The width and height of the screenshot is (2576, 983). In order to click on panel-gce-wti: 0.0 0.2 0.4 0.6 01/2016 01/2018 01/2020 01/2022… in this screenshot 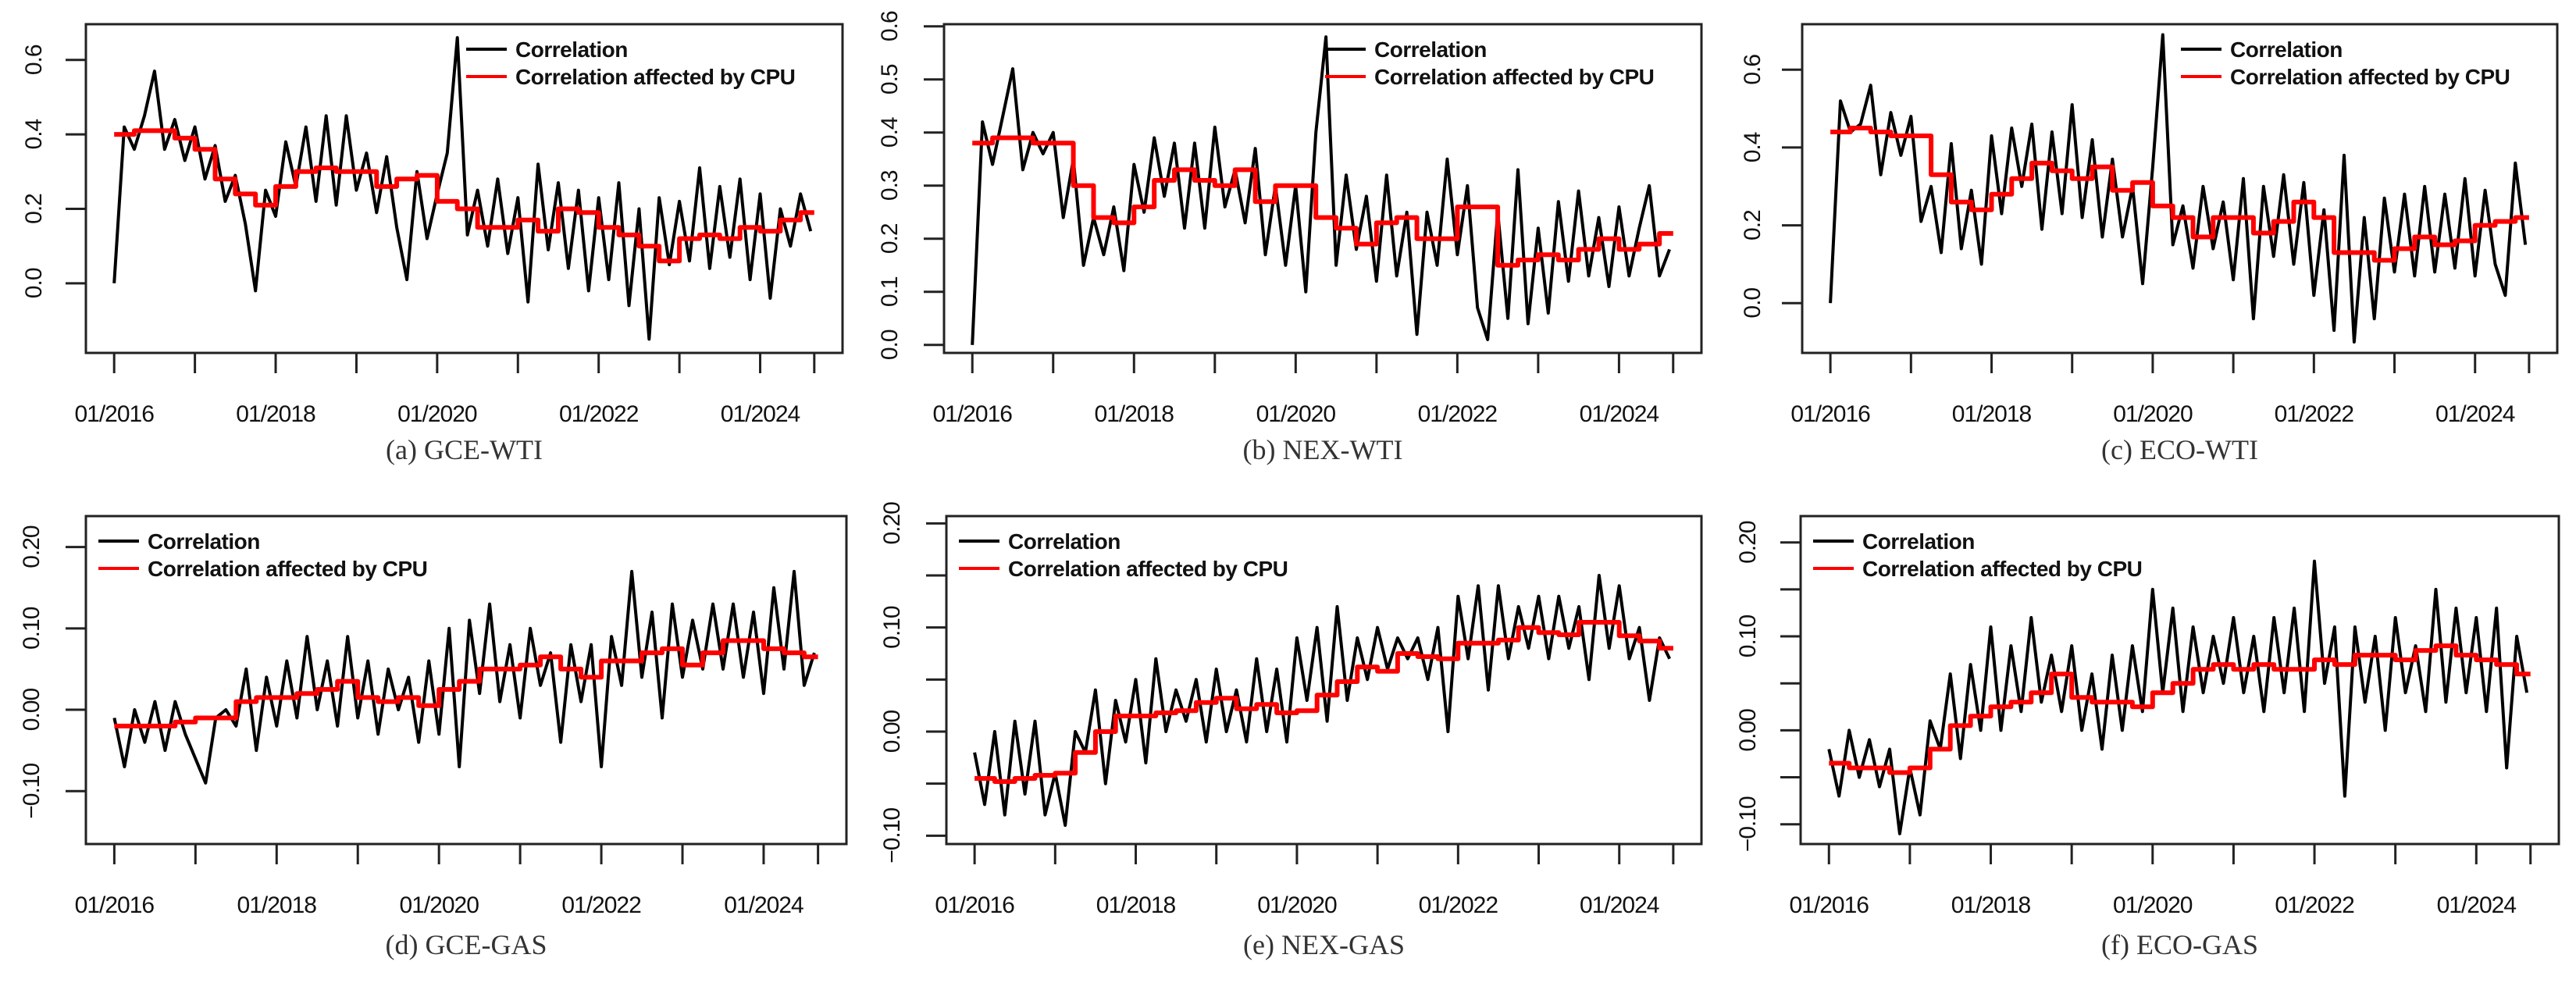, I will do `click(432, 244)`.